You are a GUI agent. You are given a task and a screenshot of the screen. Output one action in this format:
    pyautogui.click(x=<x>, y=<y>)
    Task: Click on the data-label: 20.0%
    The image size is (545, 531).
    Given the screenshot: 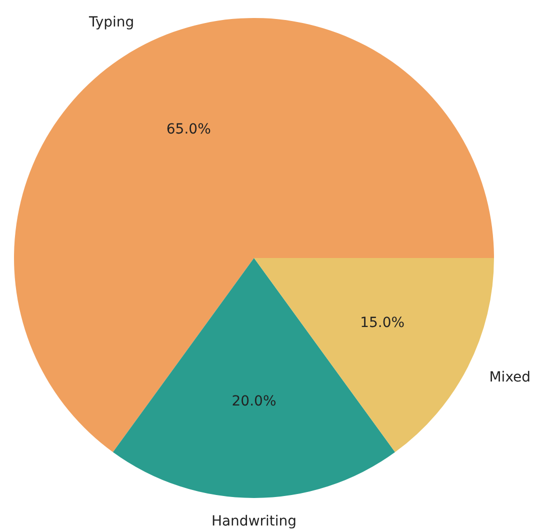 What is the action you would take?
    pyautogui.click(x=254, y=402)
    